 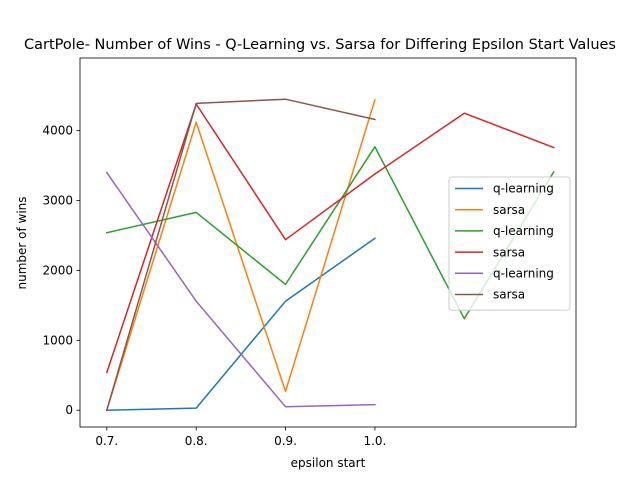 I want to click on legend-label-3: q-learning, so click(x=523, y=231).